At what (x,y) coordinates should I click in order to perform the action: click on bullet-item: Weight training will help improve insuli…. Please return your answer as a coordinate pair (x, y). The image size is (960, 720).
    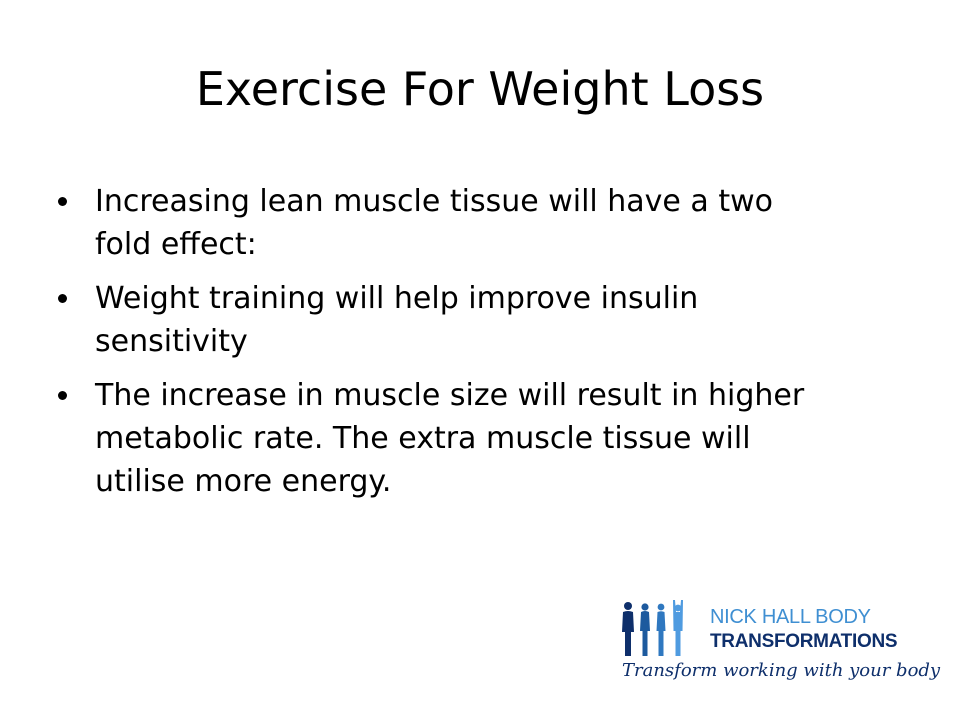
    Looking at the image, I should click on (488, 320).